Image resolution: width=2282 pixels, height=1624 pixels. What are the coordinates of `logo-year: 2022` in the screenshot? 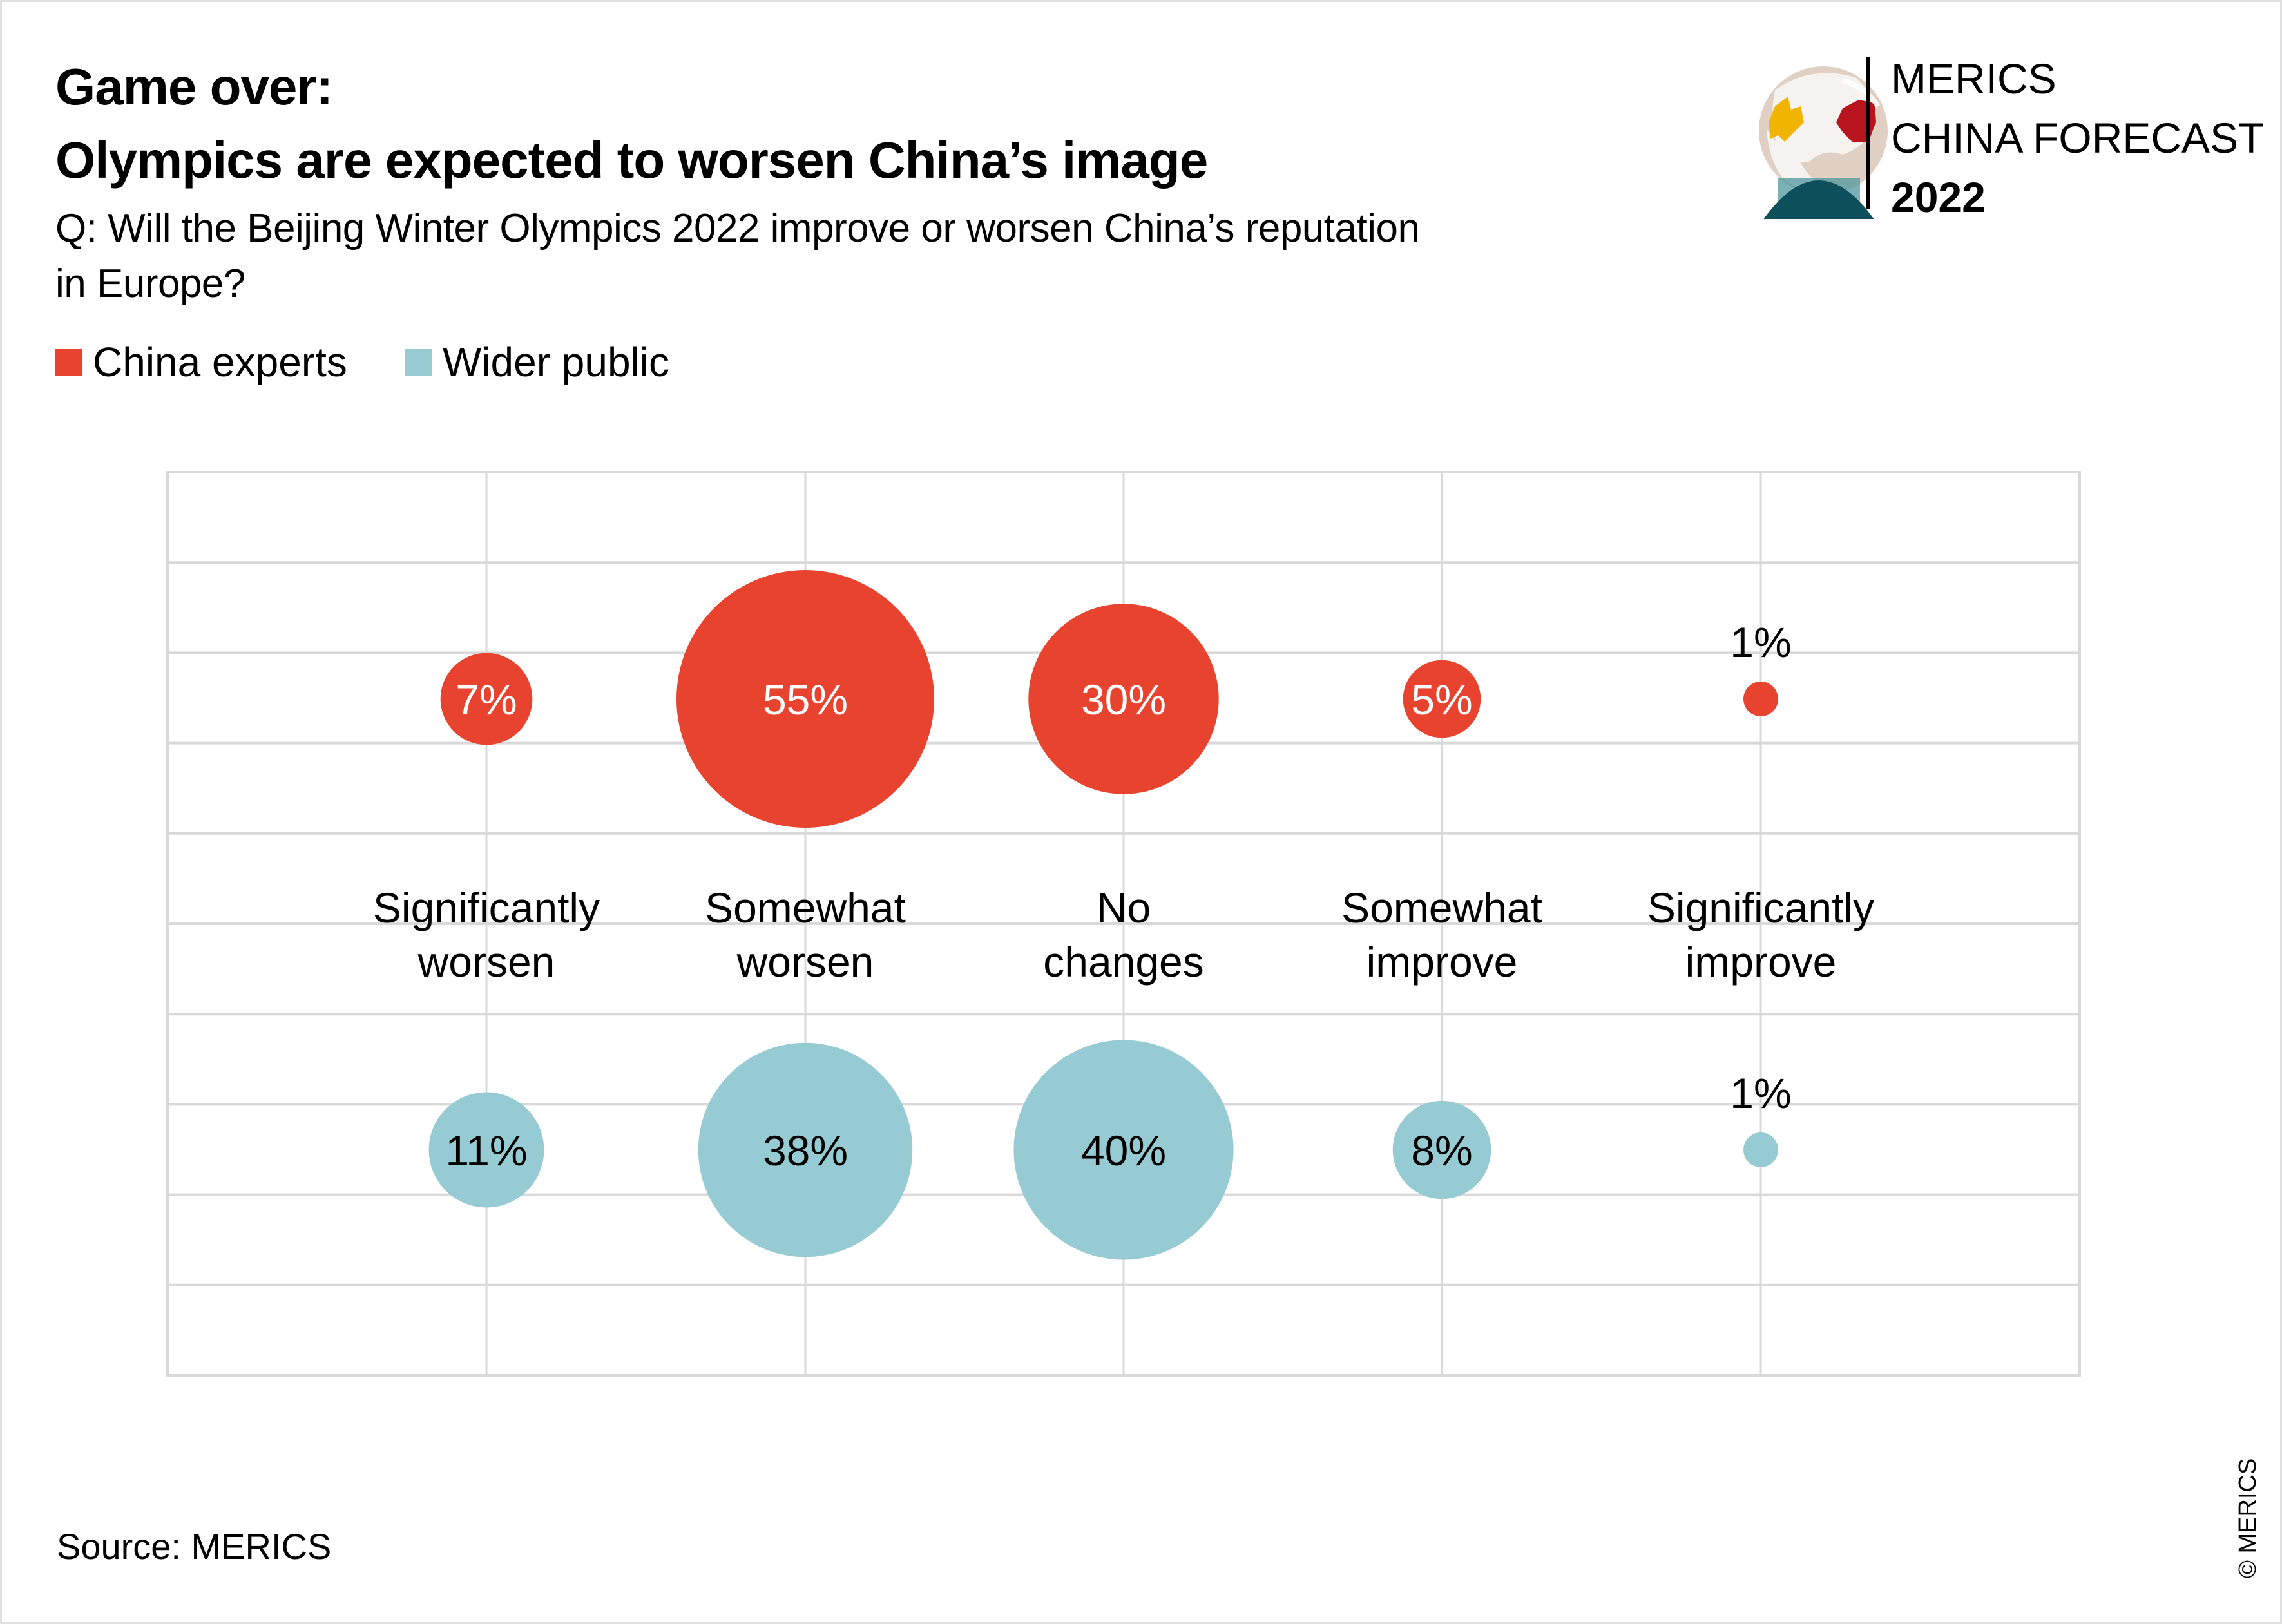 It's located at (1939, 197).